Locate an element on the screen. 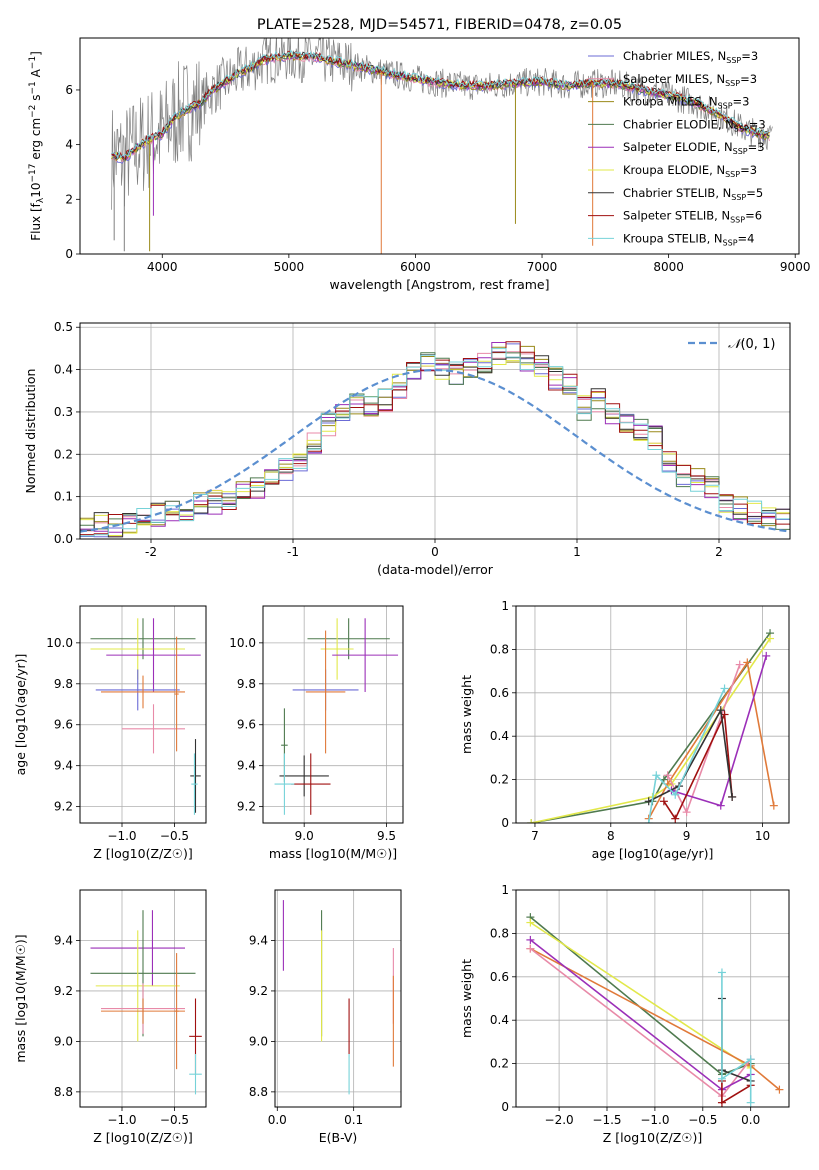 Image resolution: width=819 pixels, height=1170 pixels. chart-mass_vs_ebv: 0.0 0.1 8.8 9.0 9.2 9.4 E(B-V) is located at coordinates (325, 1017).